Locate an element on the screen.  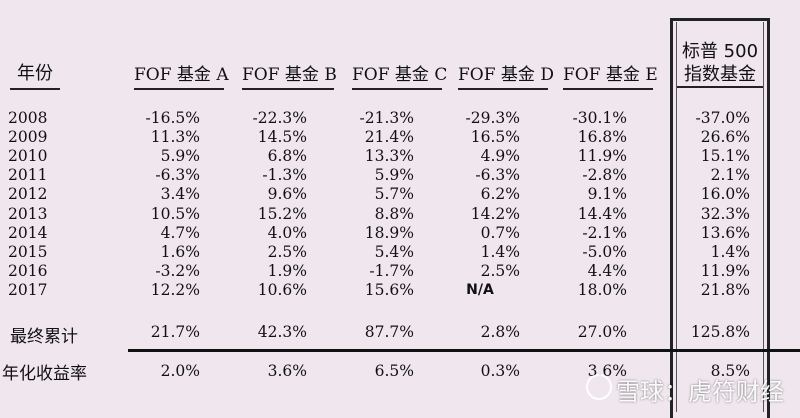
value-cell: 13.3% is located at coordinates (389, 156).